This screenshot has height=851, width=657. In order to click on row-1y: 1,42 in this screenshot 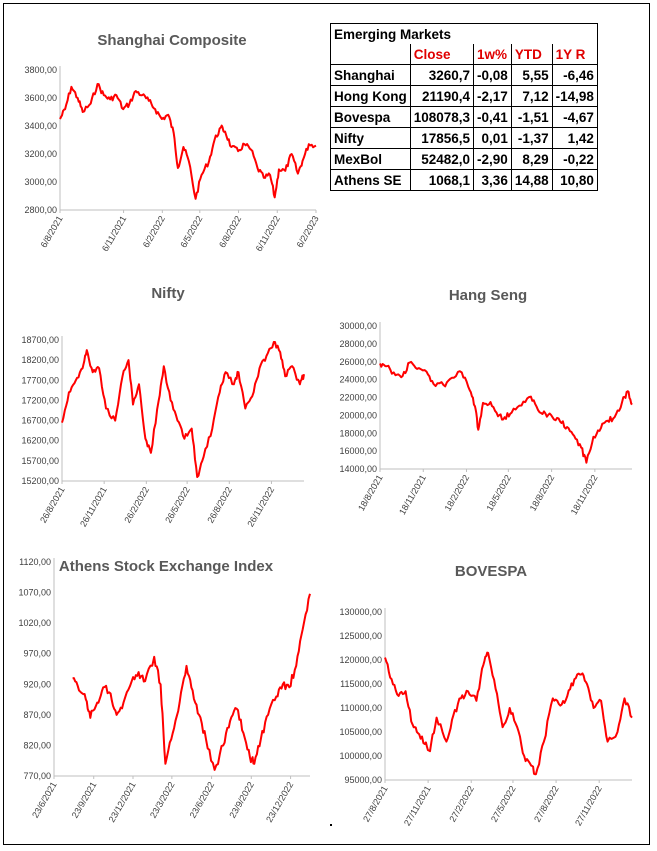, I will do `click(574, 138)`.